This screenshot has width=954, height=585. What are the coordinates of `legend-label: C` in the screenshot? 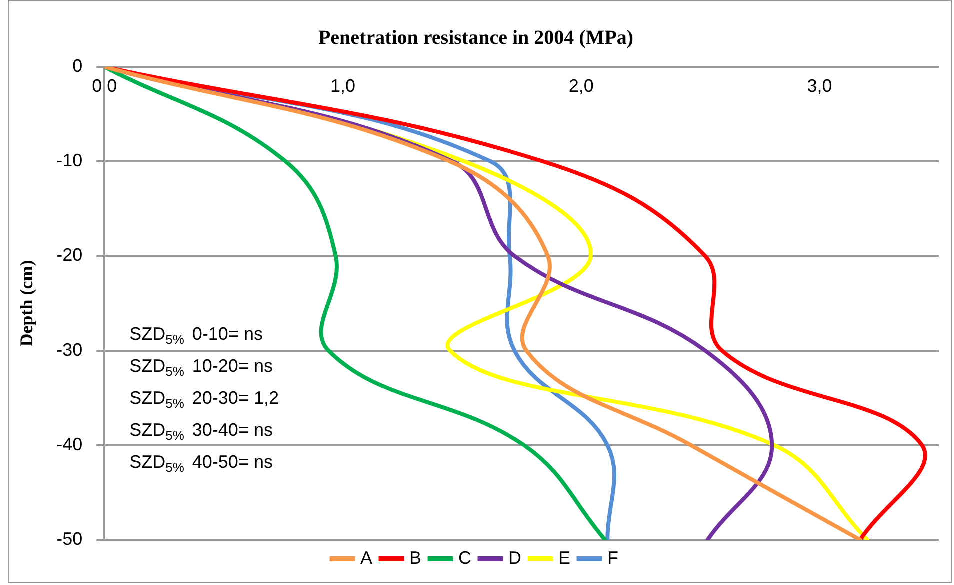 It's located at (465, 558).